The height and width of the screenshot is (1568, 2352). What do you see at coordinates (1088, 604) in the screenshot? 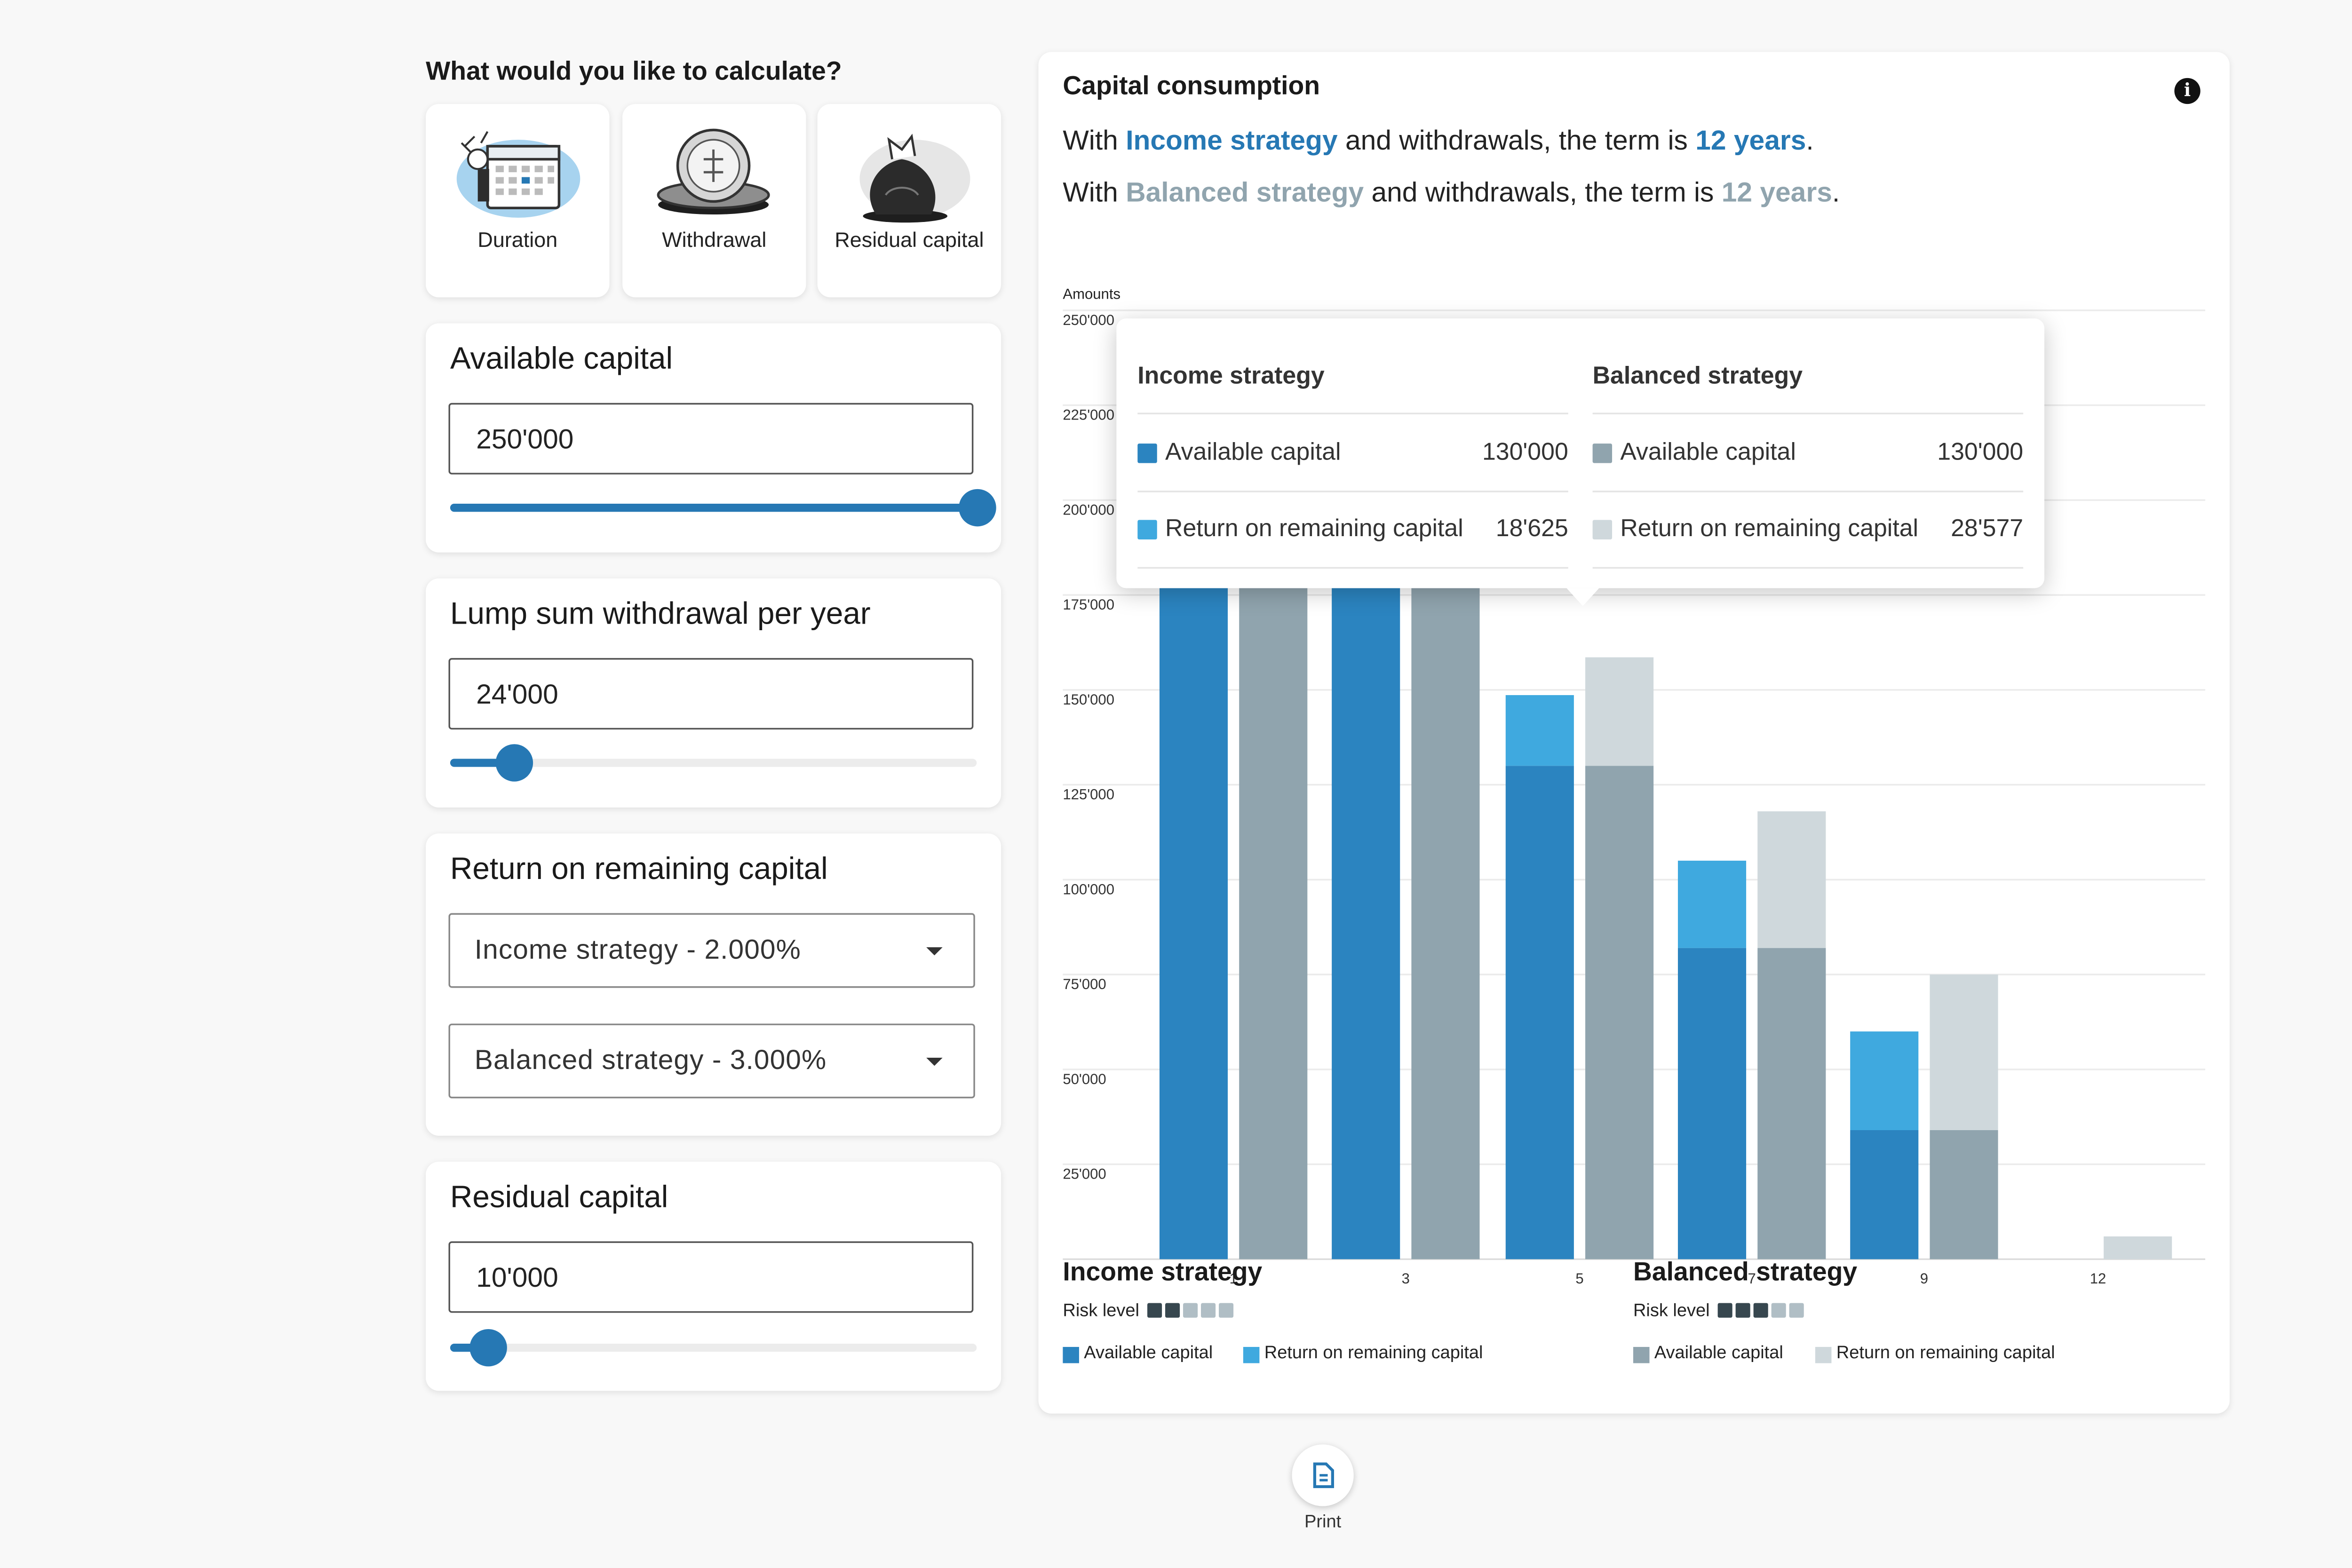
I see `y-tick-label: 175'000` at bounding box center [1088, 604].